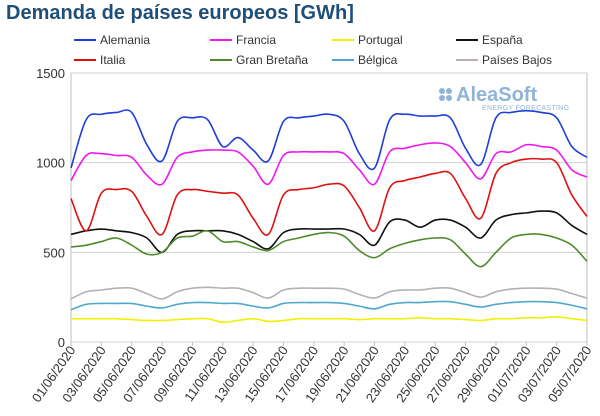  I want to click on y-tick-label-2: 1000, so click(50, 163).